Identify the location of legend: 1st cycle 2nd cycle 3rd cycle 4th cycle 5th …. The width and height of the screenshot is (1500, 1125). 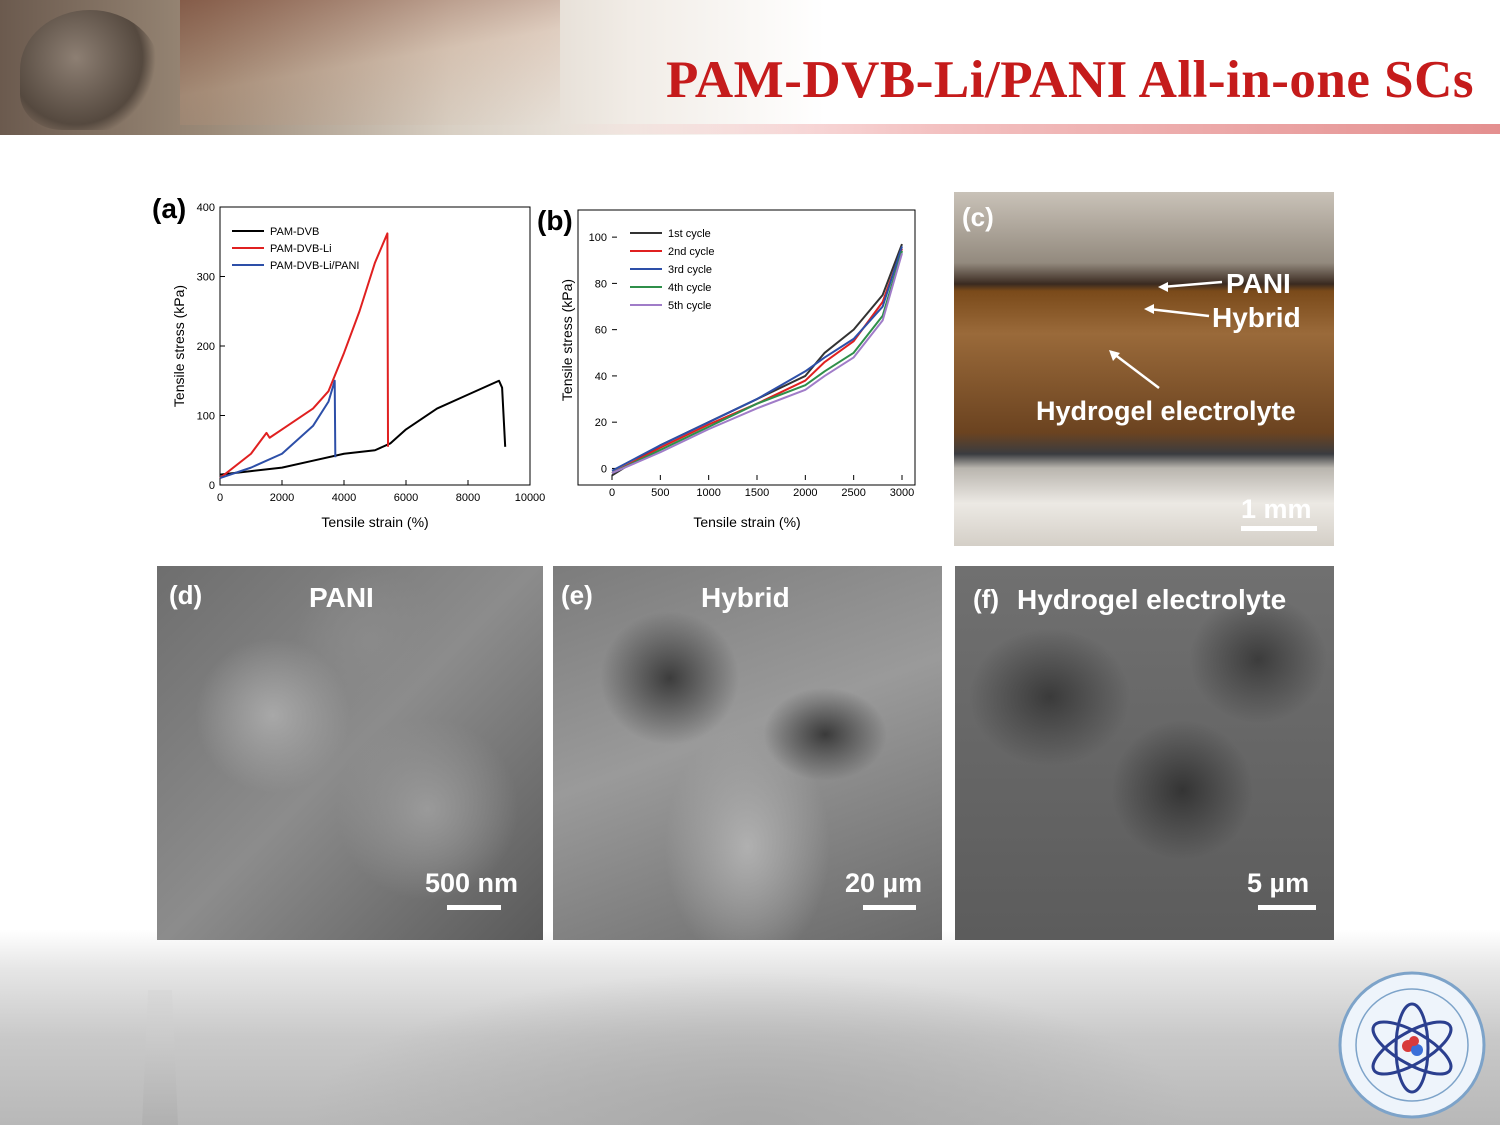
(672, 270).